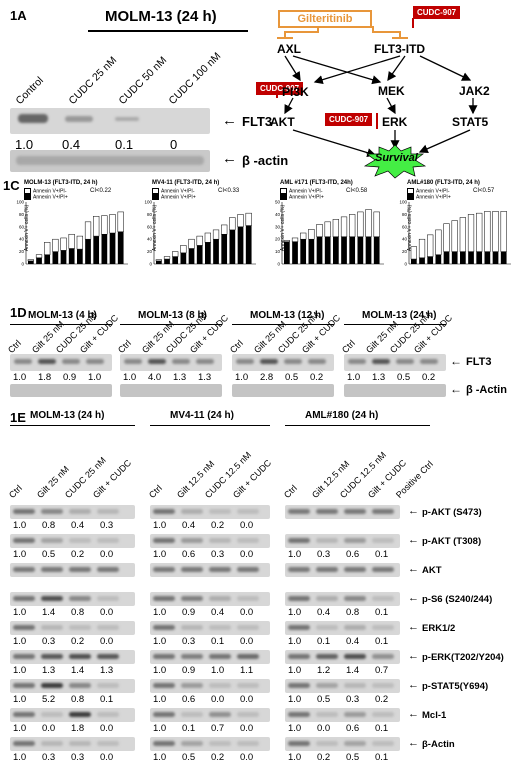 The height and width of the screenshot is (770, 520). Describe the element at coordinates (324, 670) in the screenshot. I see `quant-value: 1.2` at that location.